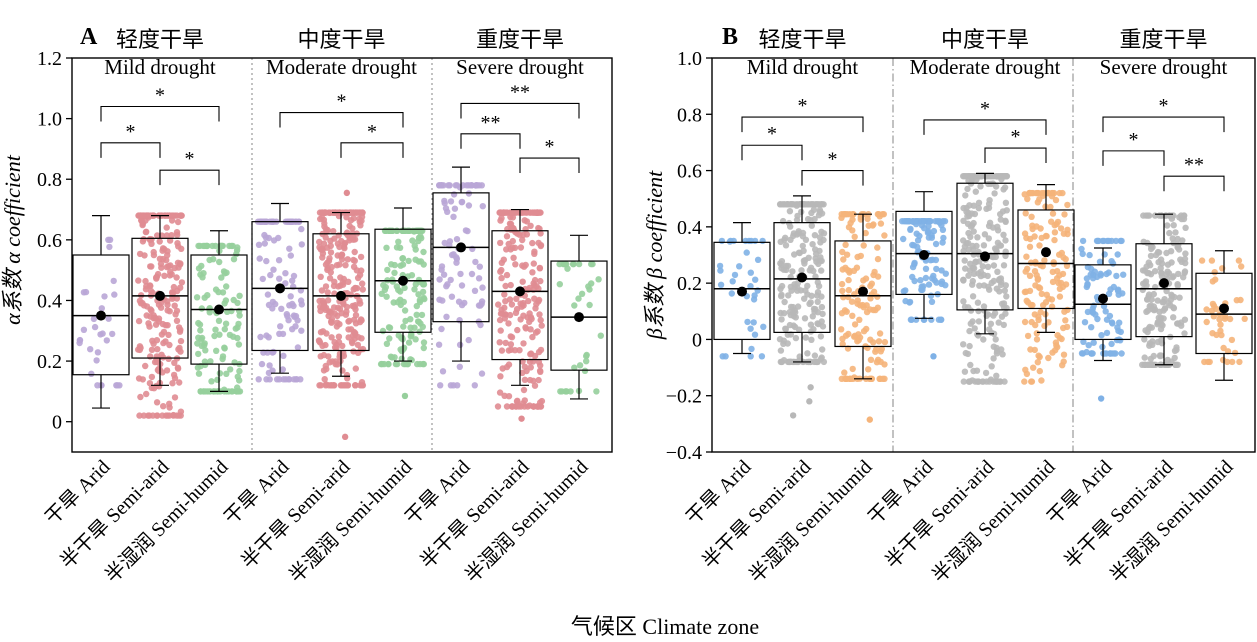 The width and height of the screenshot is (1257, 642). What do you see at coordinates (803, 106) in the screenshot?
I see `significance-label: *` at bounding box center [803, 106].